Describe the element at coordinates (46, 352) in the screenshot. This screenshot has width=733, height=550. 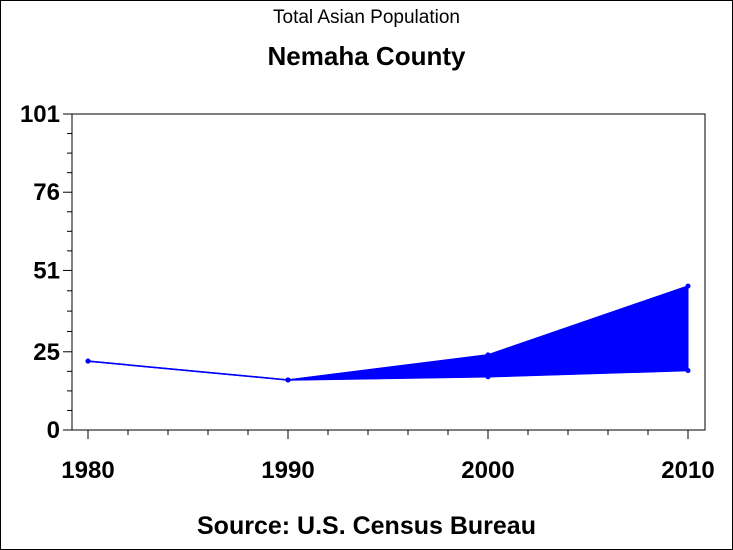
I see `y-tick-label: 25` at that location.